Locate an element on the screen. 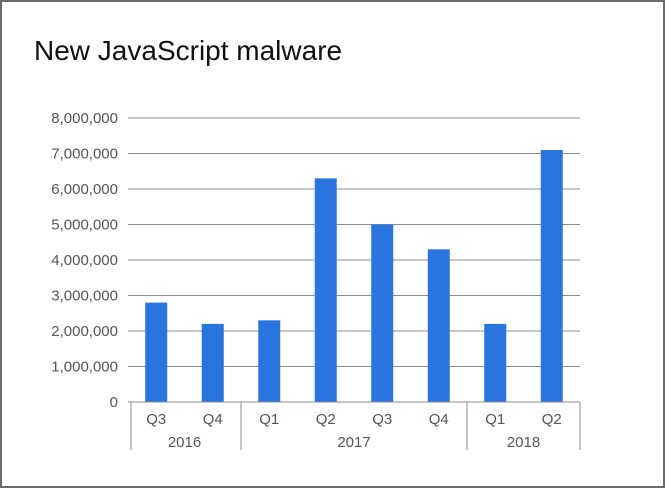  y-tick-label: 5,000,000 is located at coordinates (84, 225).